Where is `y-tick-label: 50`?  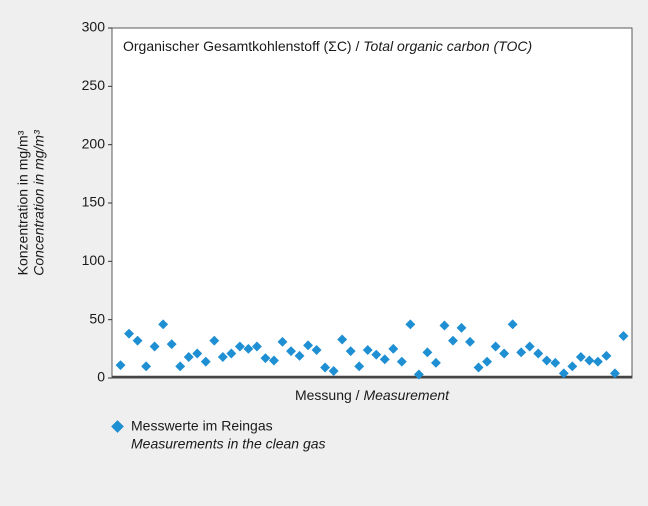 y-tick-label: 50 is located at coordinates (97, 318).